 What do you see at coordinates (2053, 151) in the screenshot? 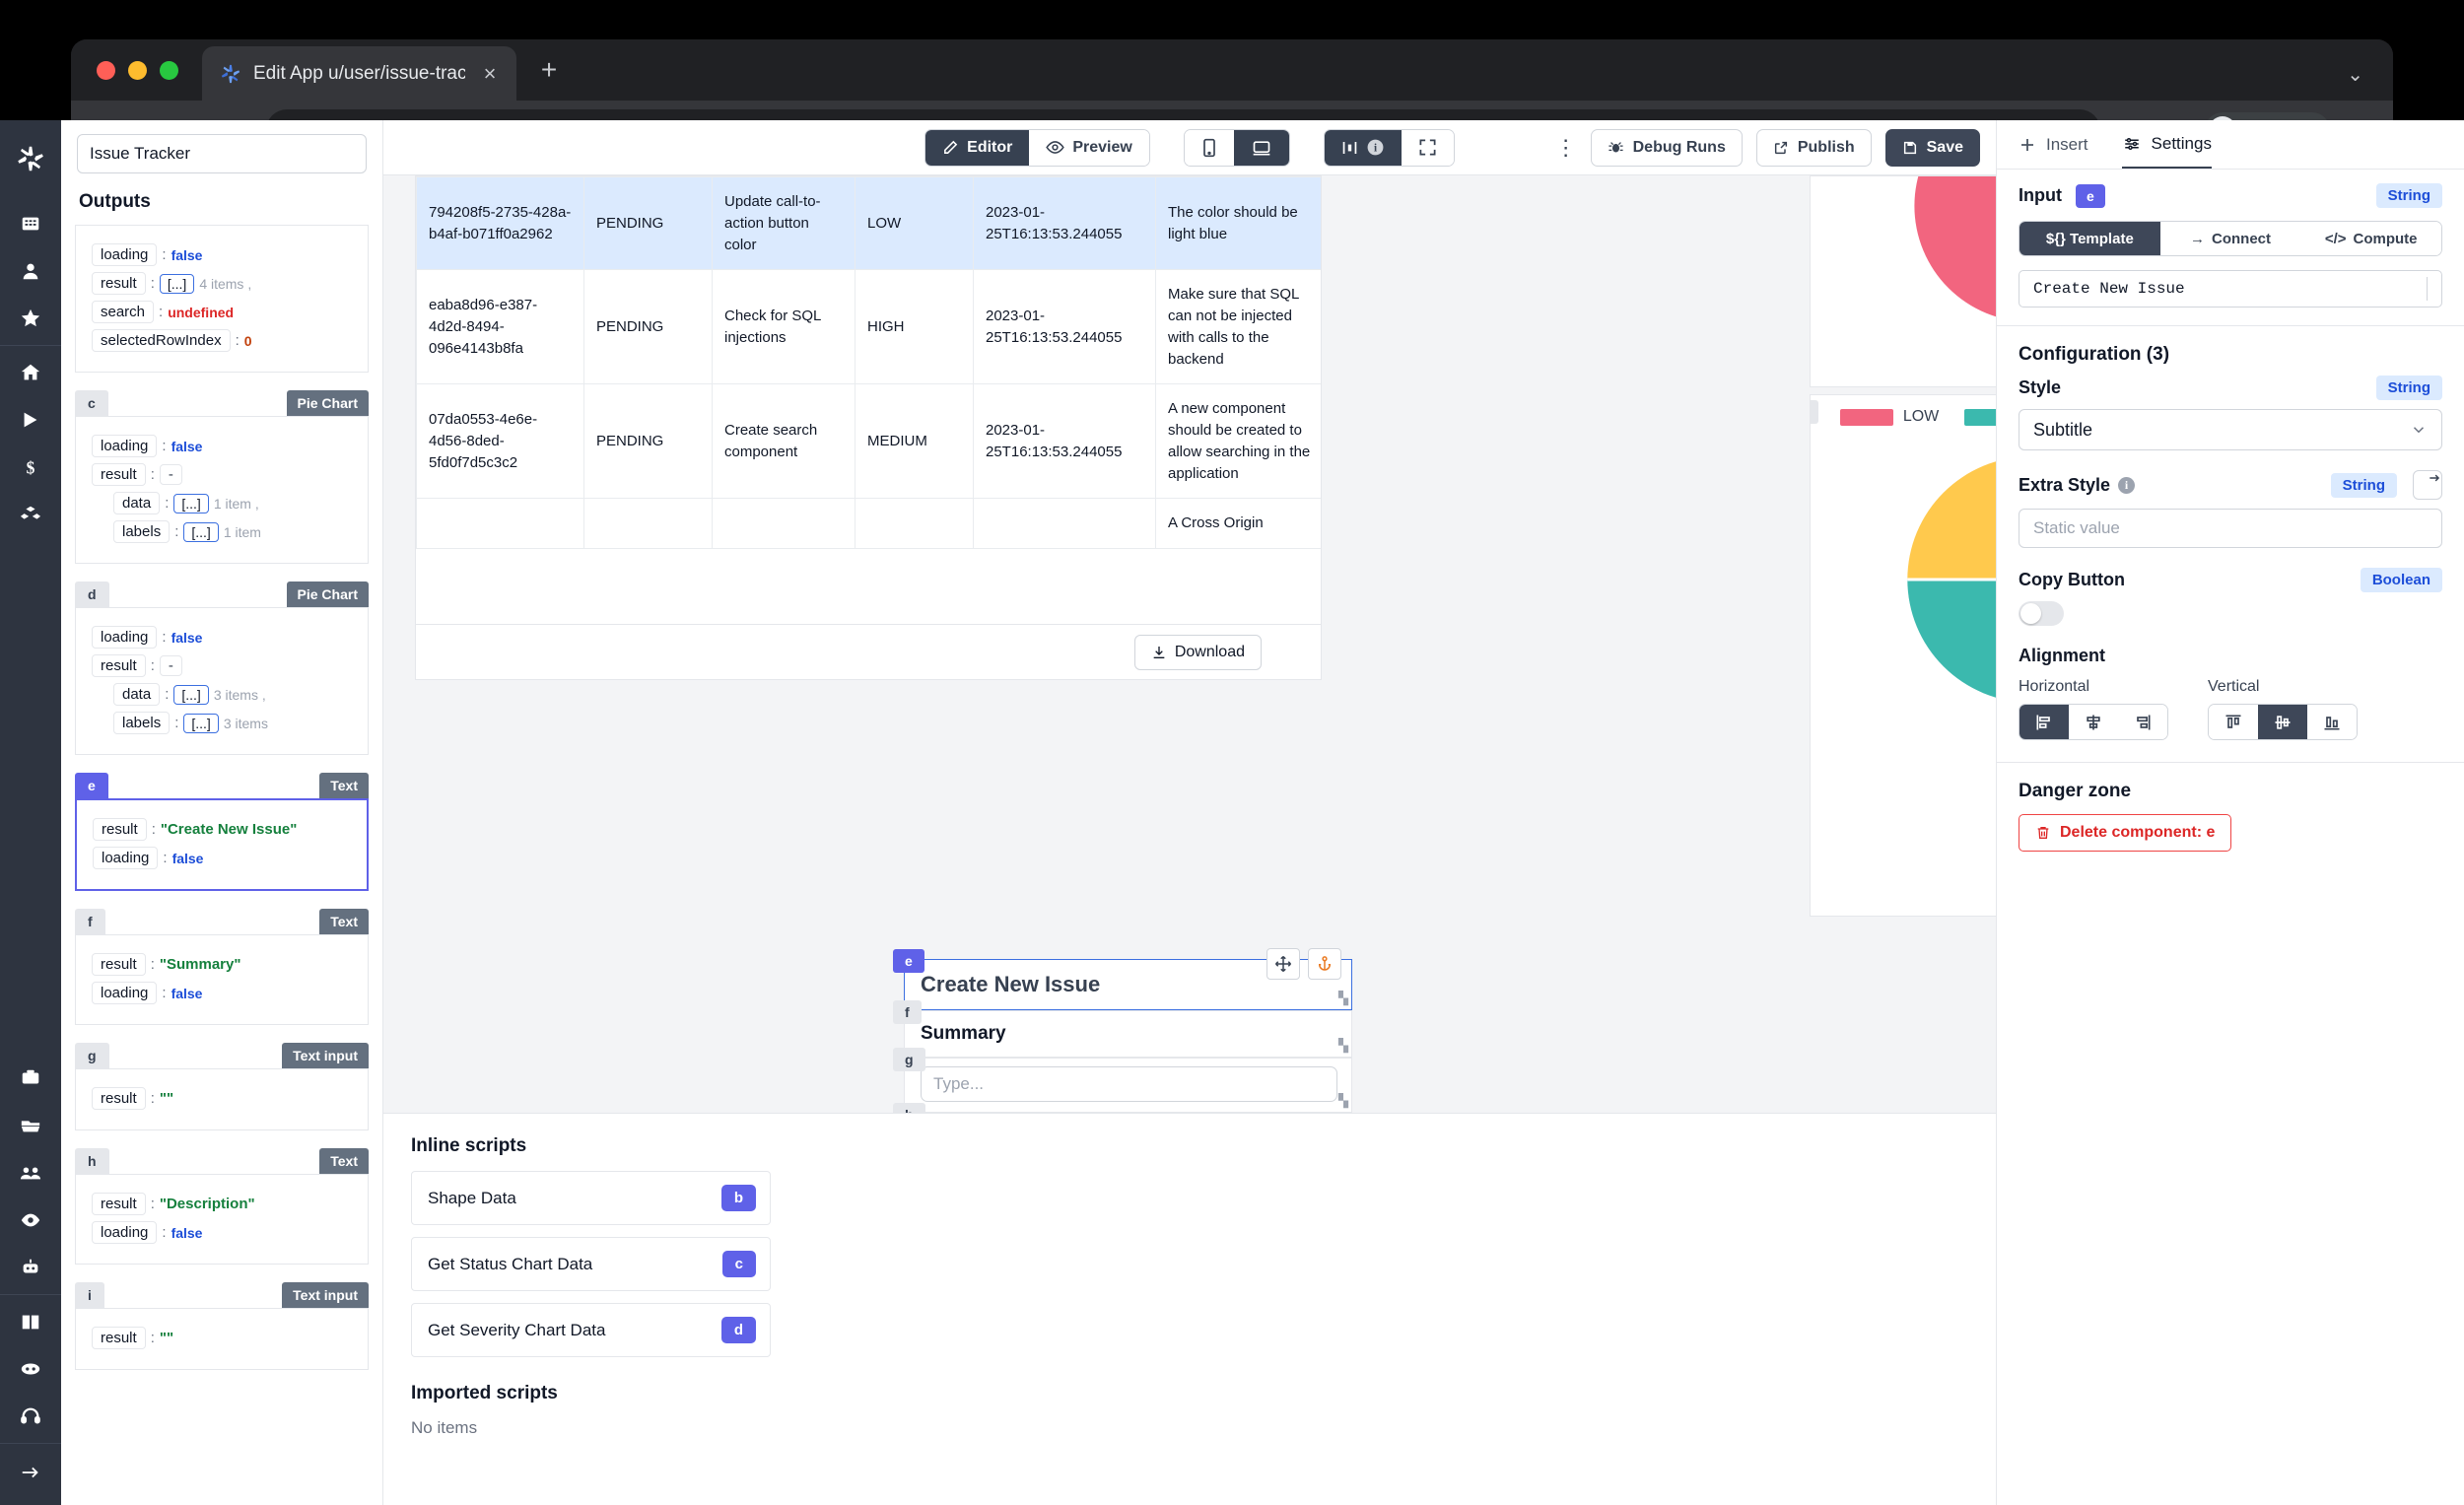
I see `tab-insert: Insert` at bounding box center [2053, 151].